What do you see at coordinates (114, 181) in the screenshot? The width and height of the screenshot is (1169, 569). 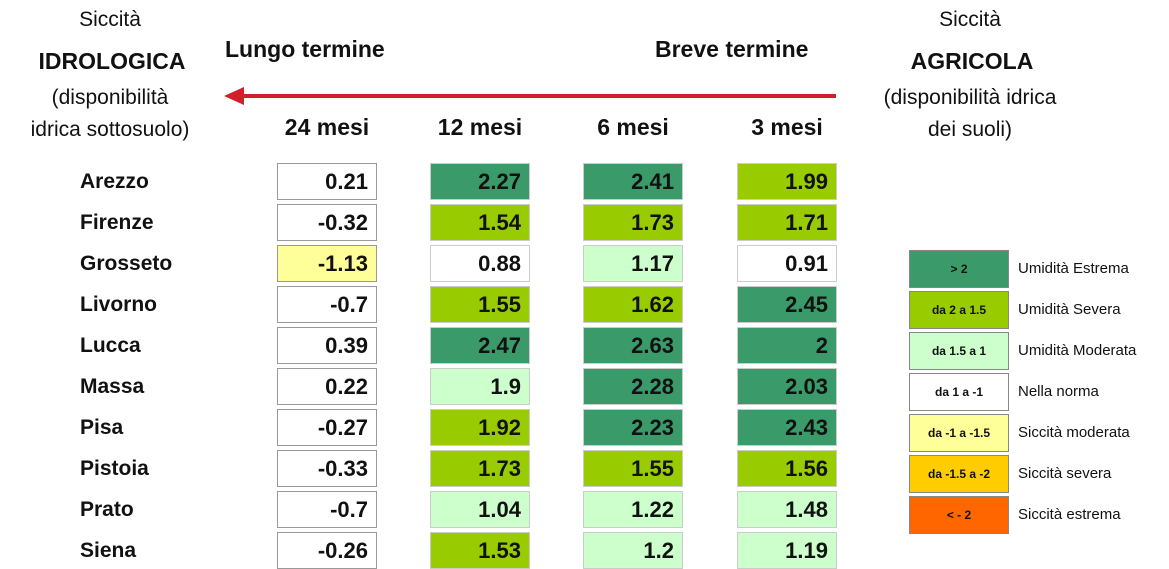 I see `row-name: Arezzo` at bounding box center [114, 181].